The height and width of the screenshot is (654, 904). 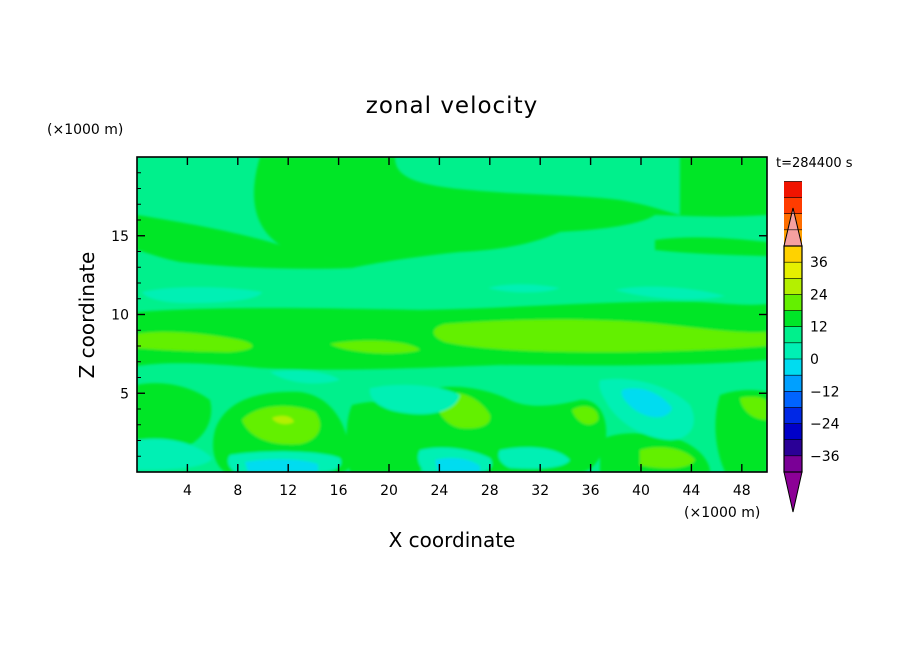 What do you see at coordinates (591, 491) in the screenshot?
I see `x-tick-label: 36` at bounding box center [591, 491].